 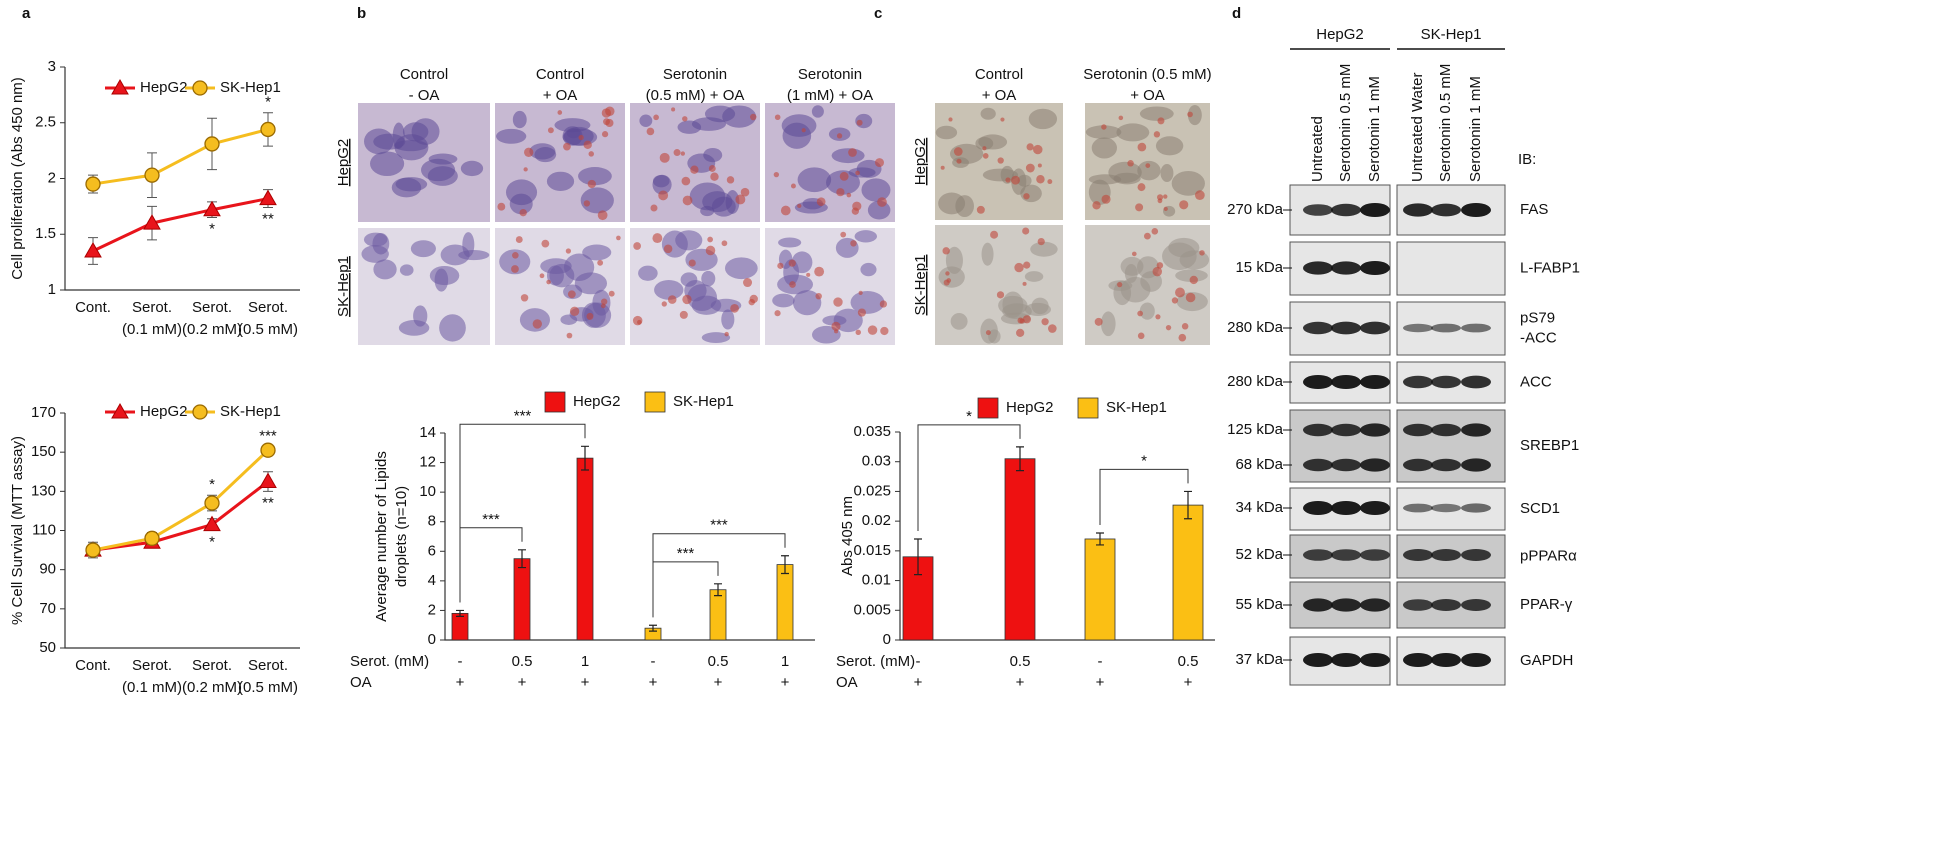 What do you see at coordinates (1451, 446) in the screenshot?
I see `blot-panel` at bounding box center [1451, 446].